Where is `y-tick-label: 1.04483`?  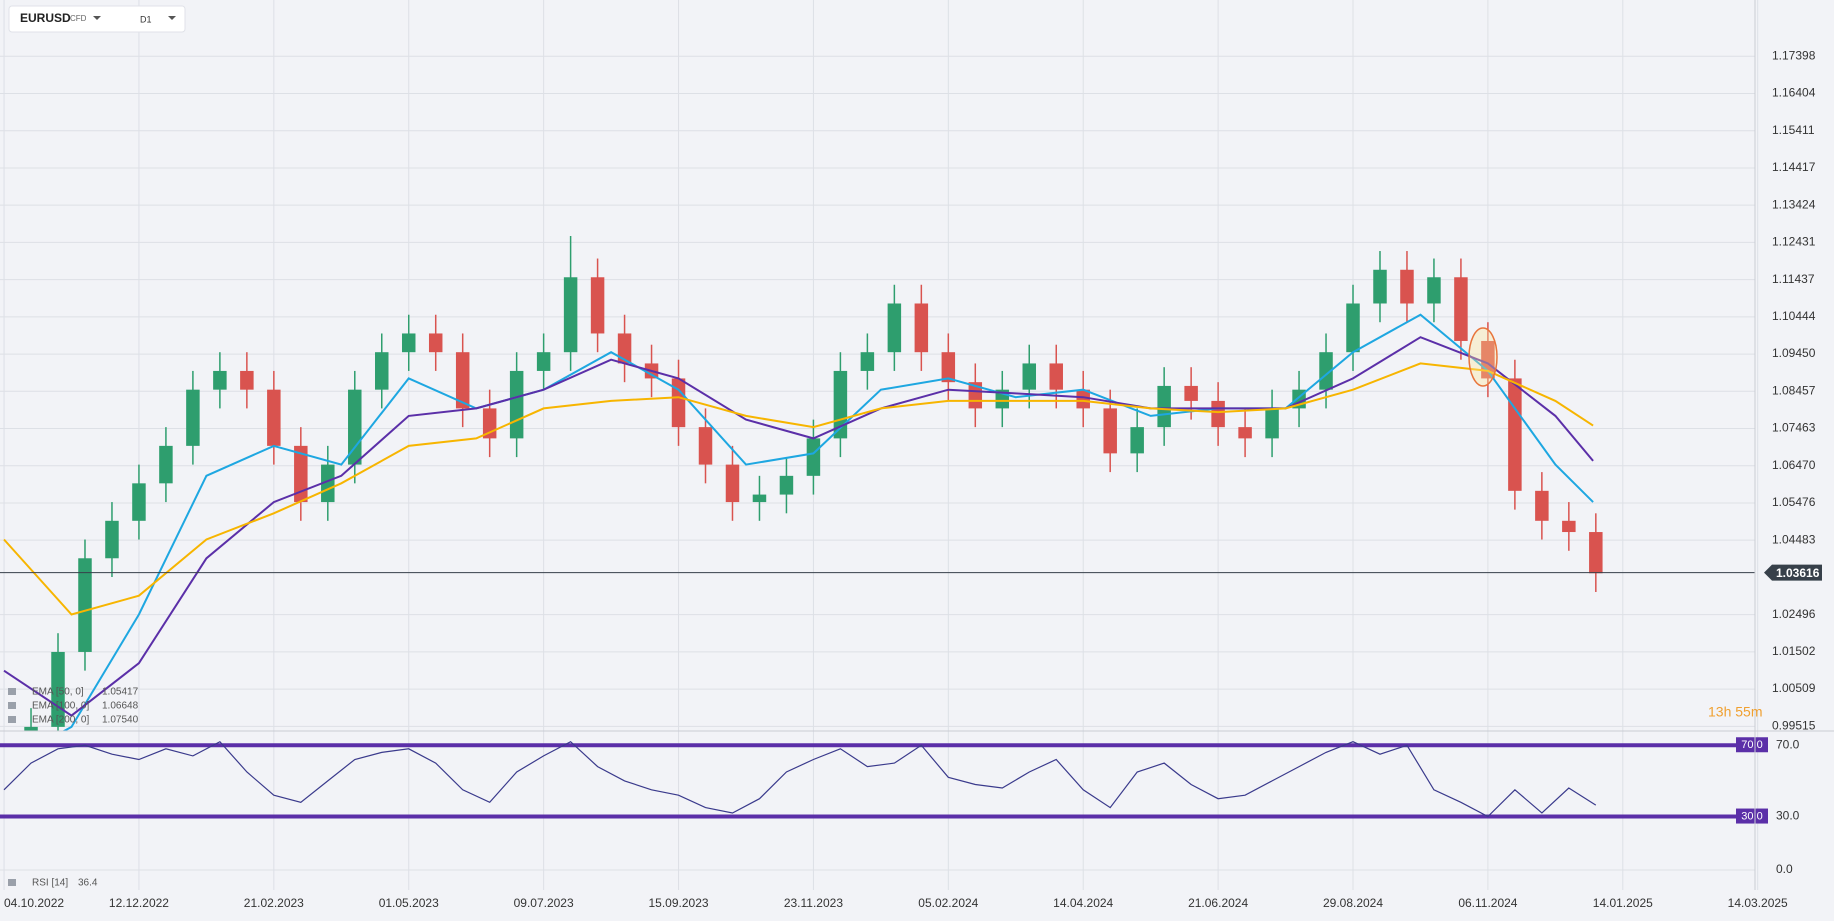
y-tick-label: 1.04483 is located at coordinates (1794, 539).